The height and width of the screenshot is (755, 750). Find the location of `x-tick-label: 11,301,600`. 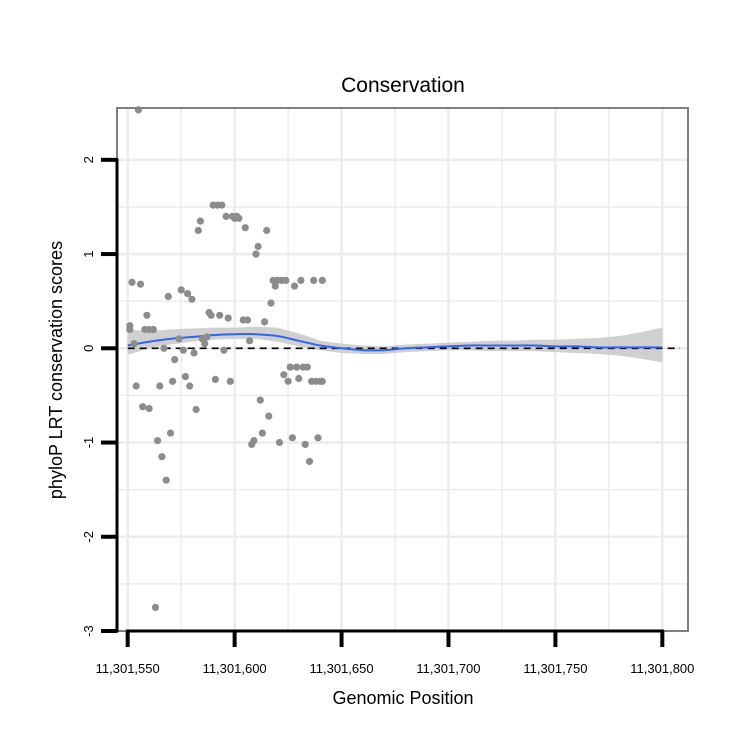

x-tick-label: 11,301,600 is located at coordinates (235, 668).